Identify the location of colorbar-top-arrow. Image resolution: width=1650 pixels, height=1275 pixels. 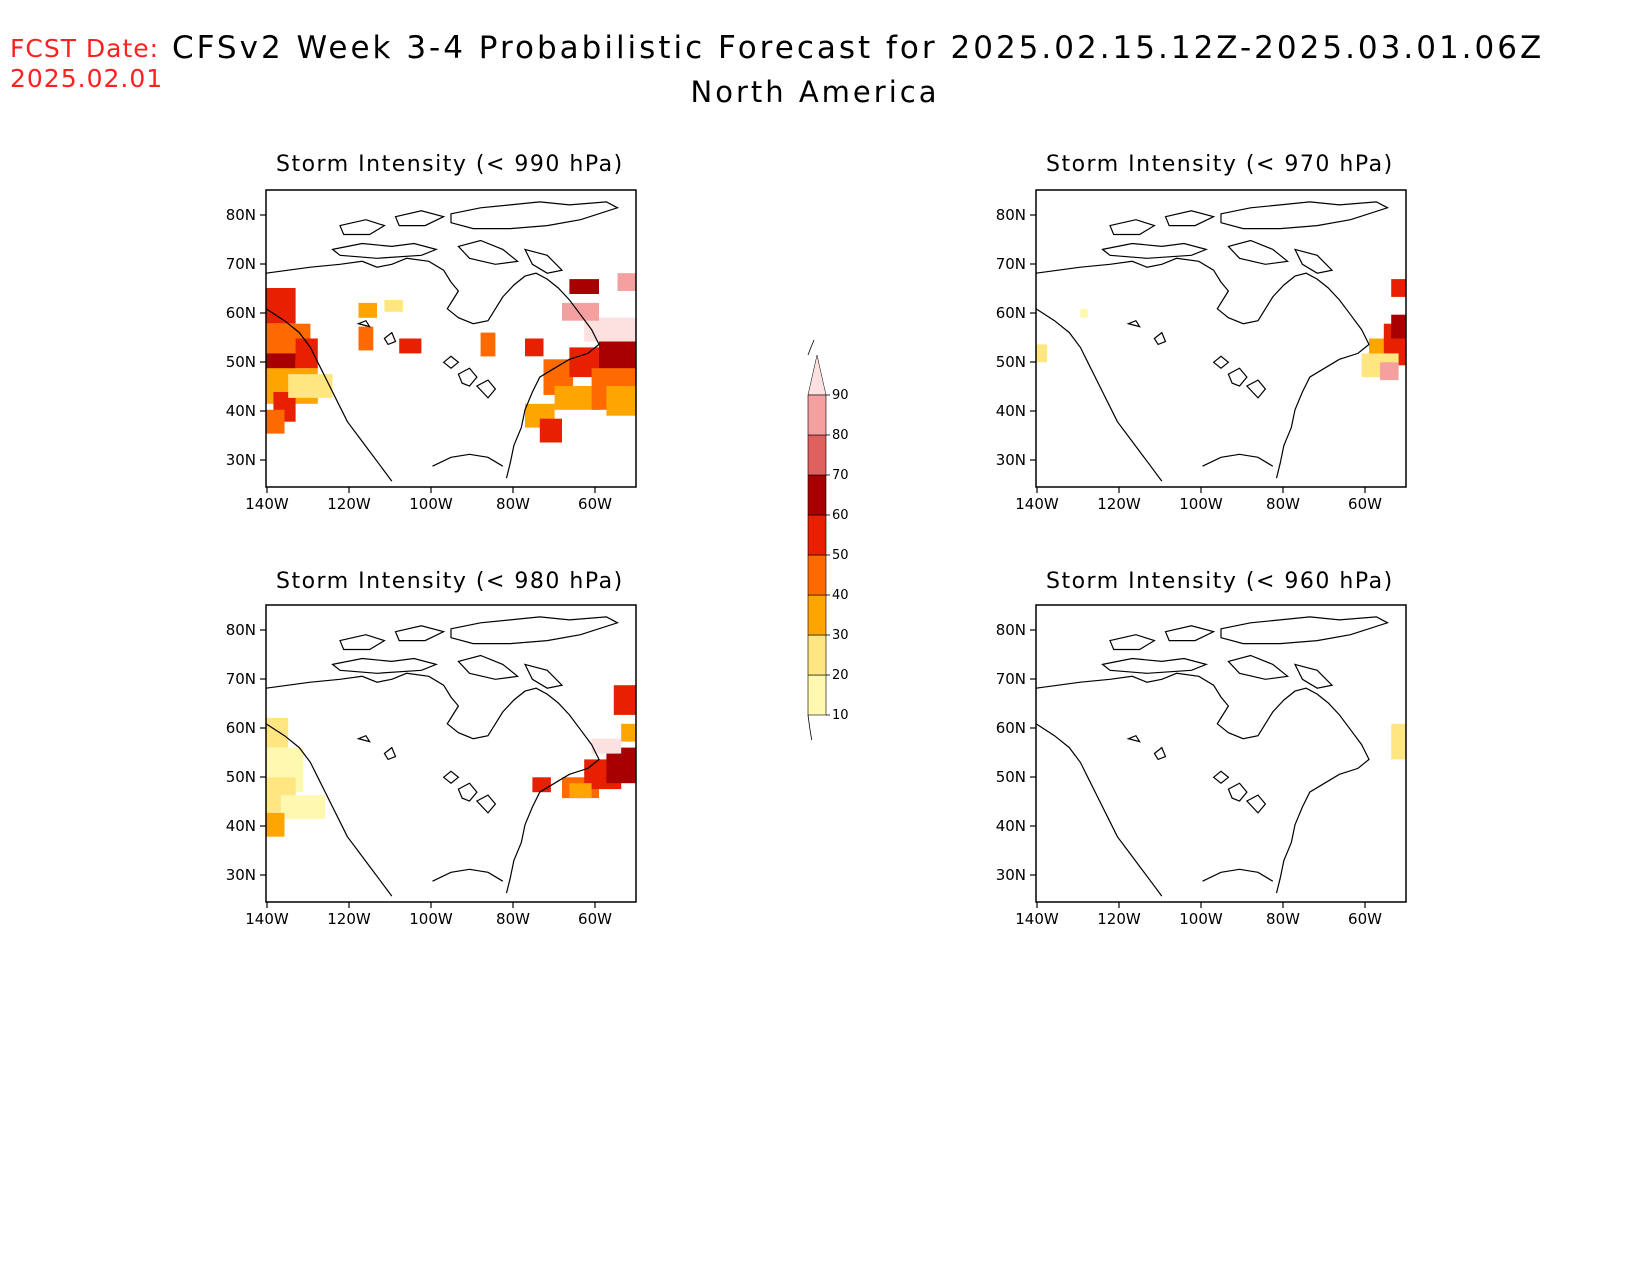
(817, 375).